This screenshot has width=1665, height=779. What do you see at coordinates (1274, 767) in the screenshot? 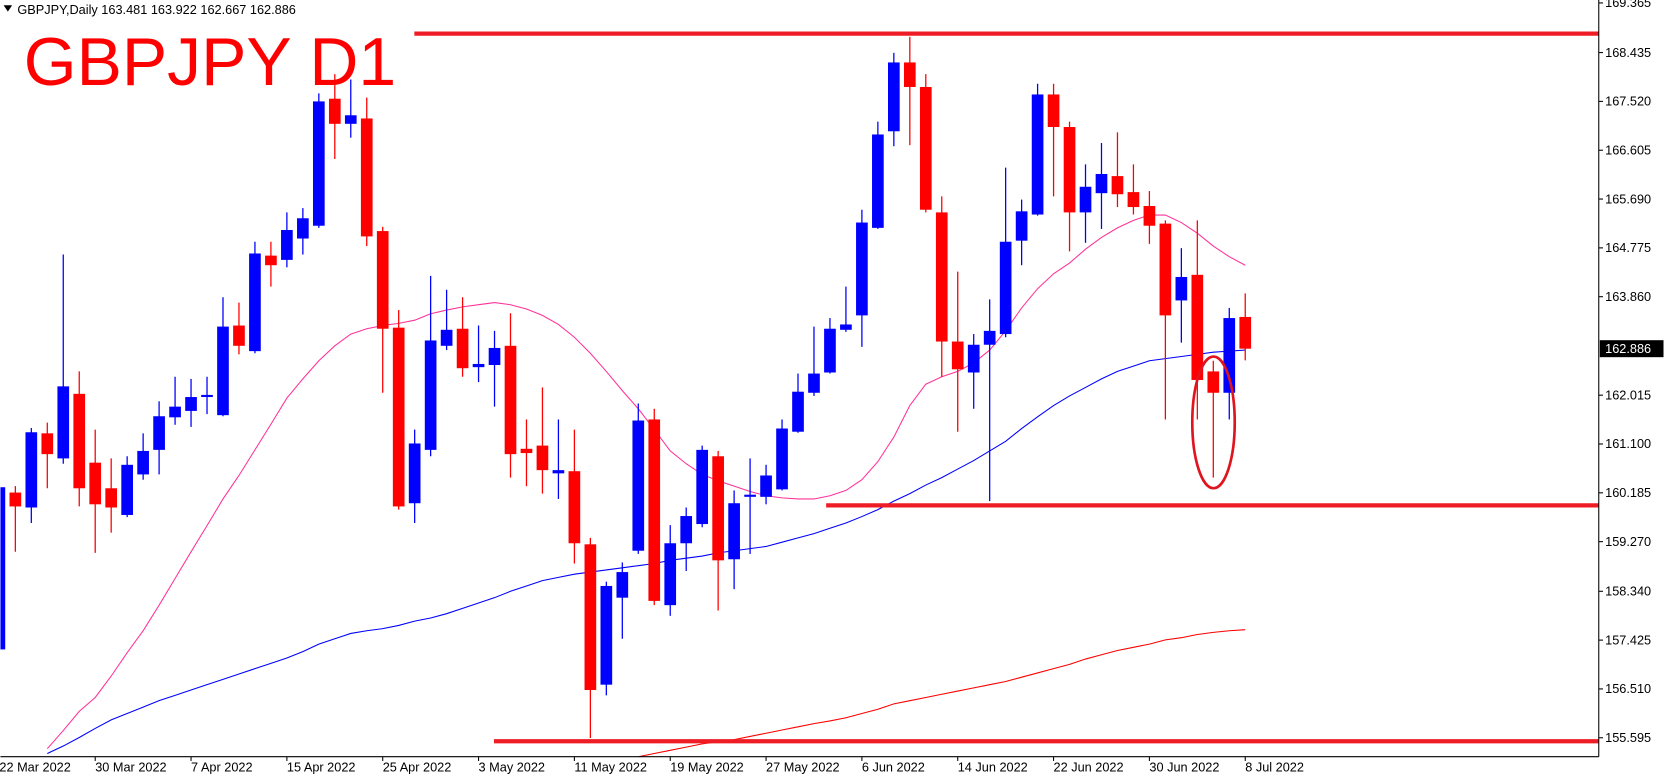
I see `x-tick-label: 8 Jul 2022` at bounding box center [1274, 767].